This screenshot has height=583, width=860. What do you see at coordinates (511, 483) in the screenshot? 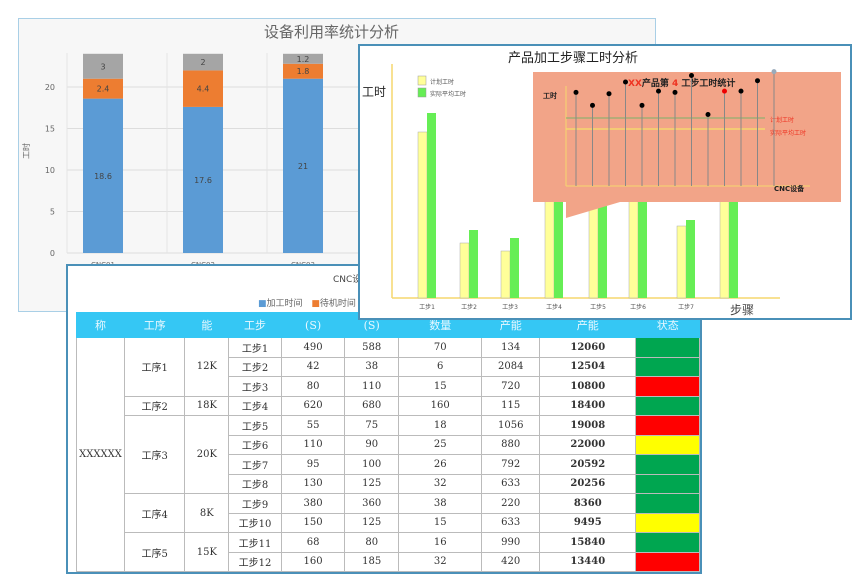
I see `cell: 633` at bounding box center [511, 483].